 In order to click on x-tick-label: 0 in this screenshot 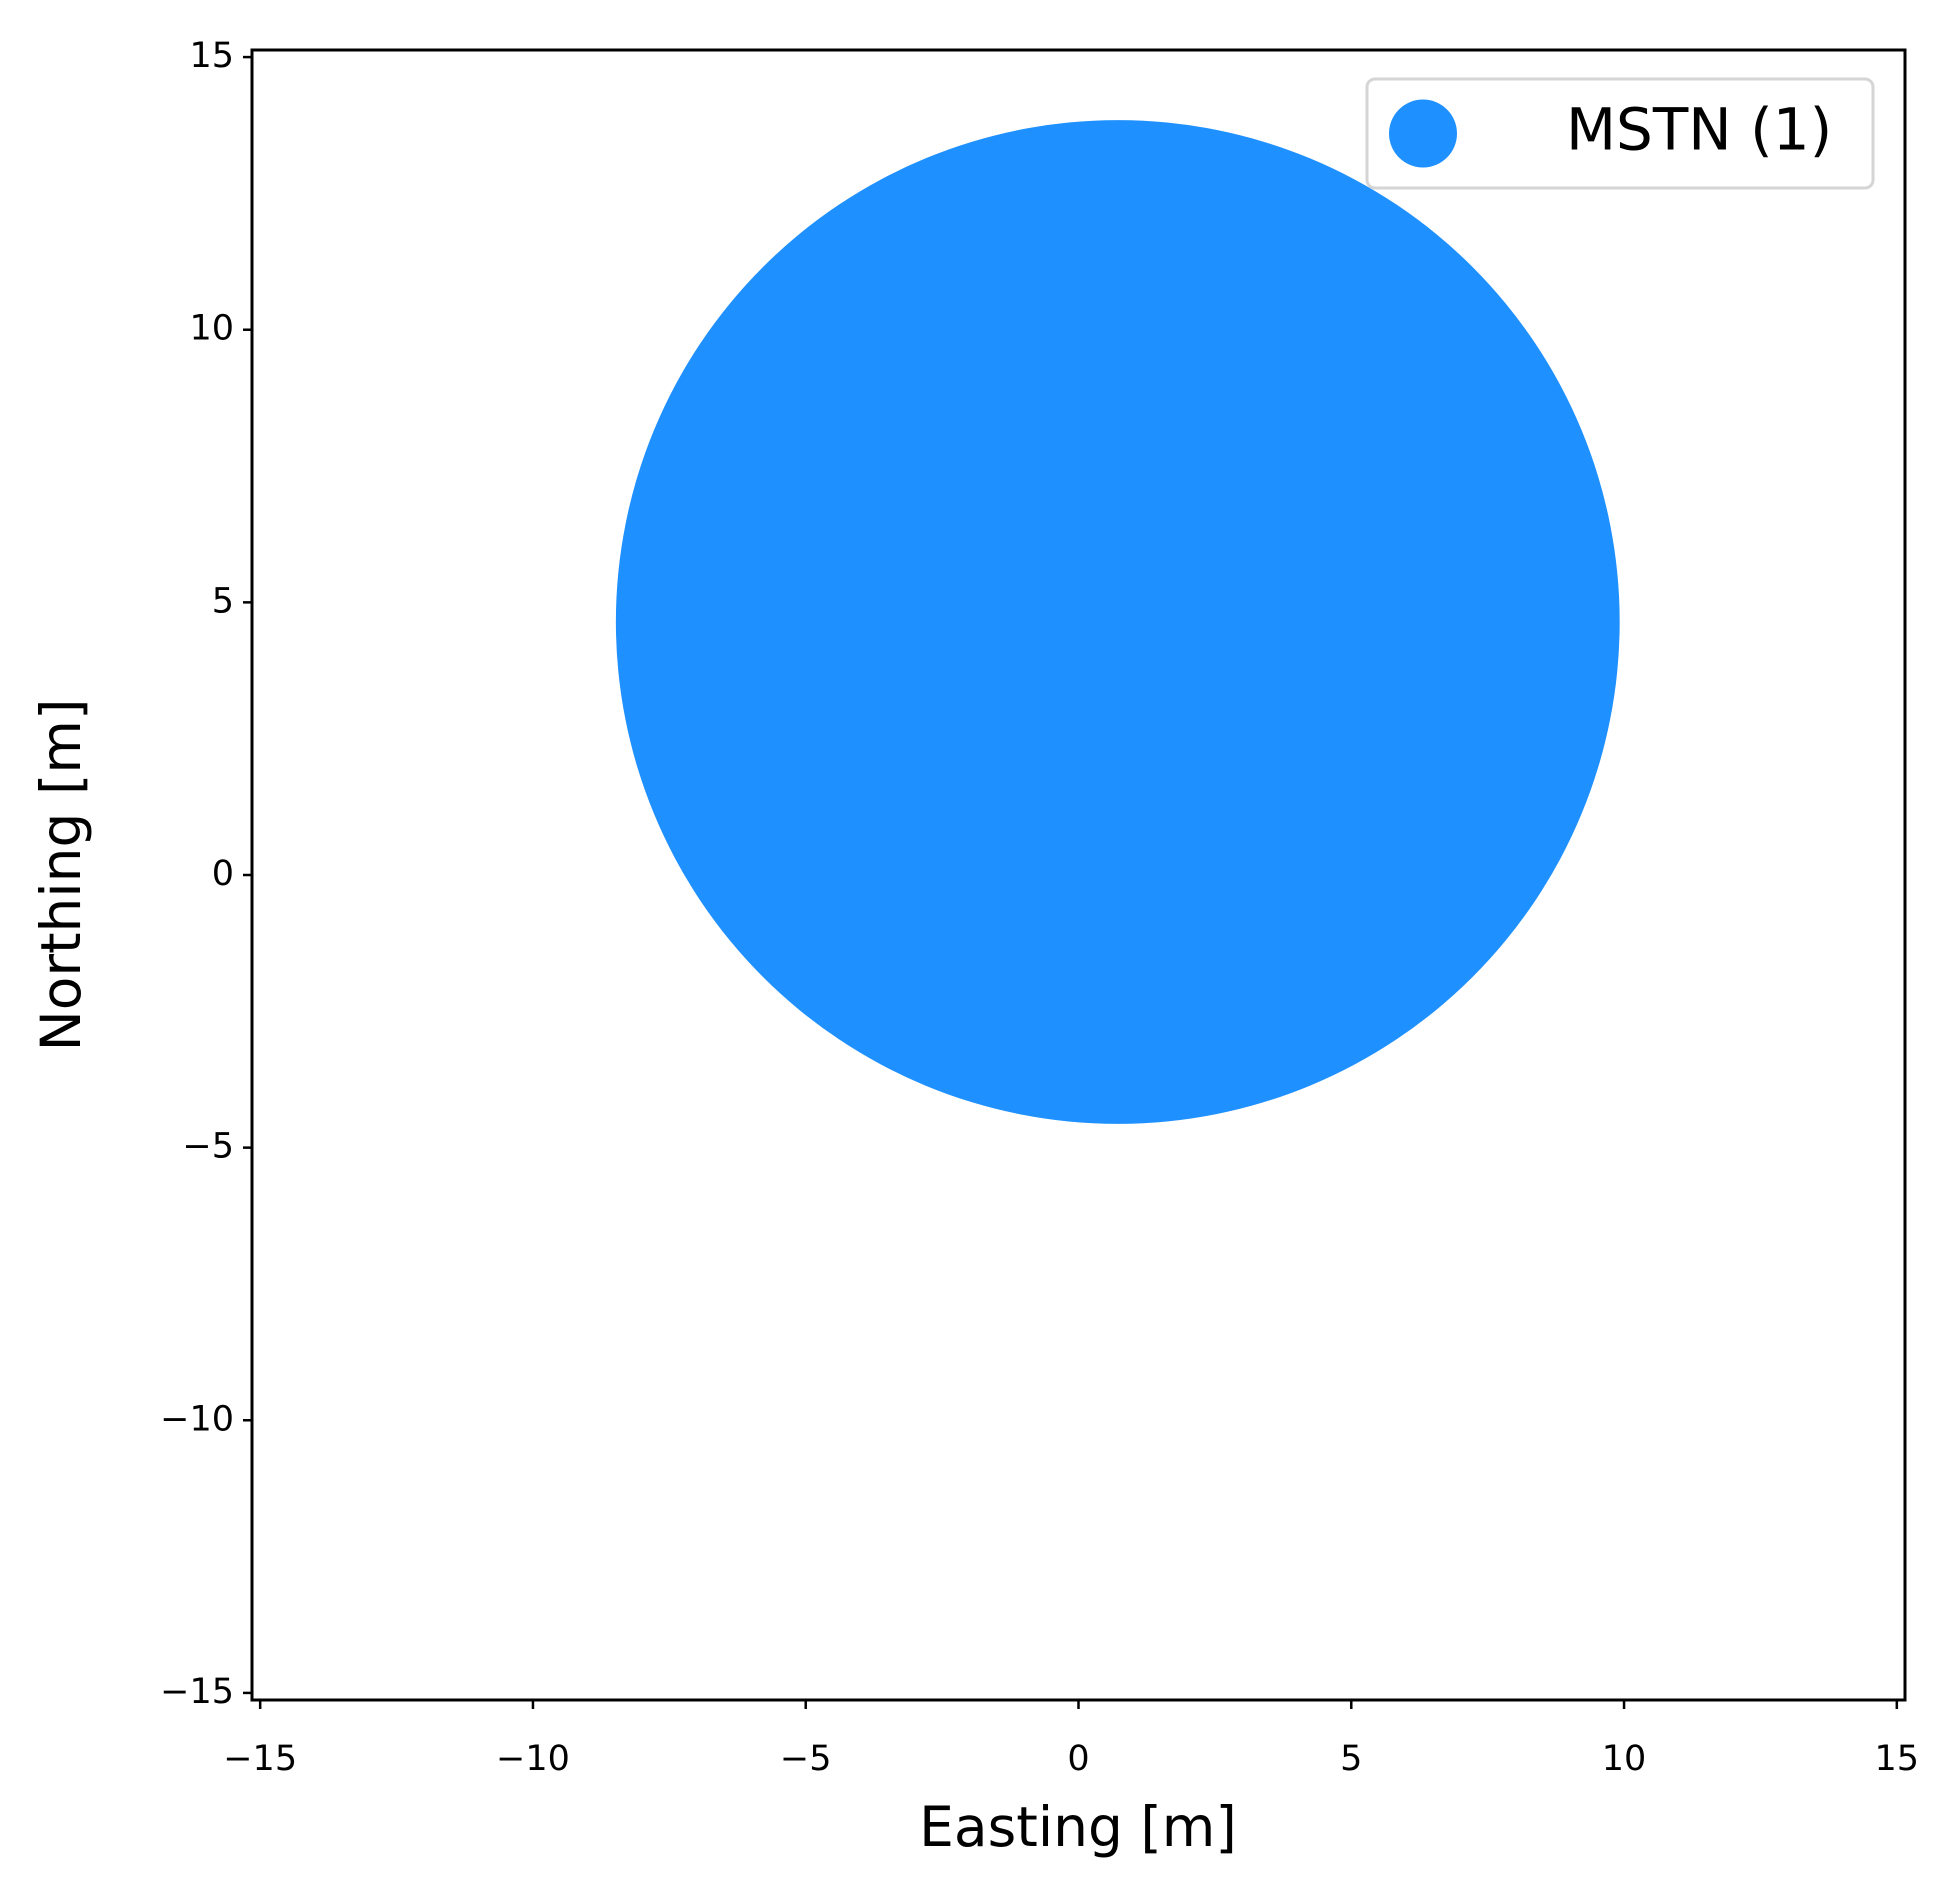, I will do `click(1078, 1759)`.